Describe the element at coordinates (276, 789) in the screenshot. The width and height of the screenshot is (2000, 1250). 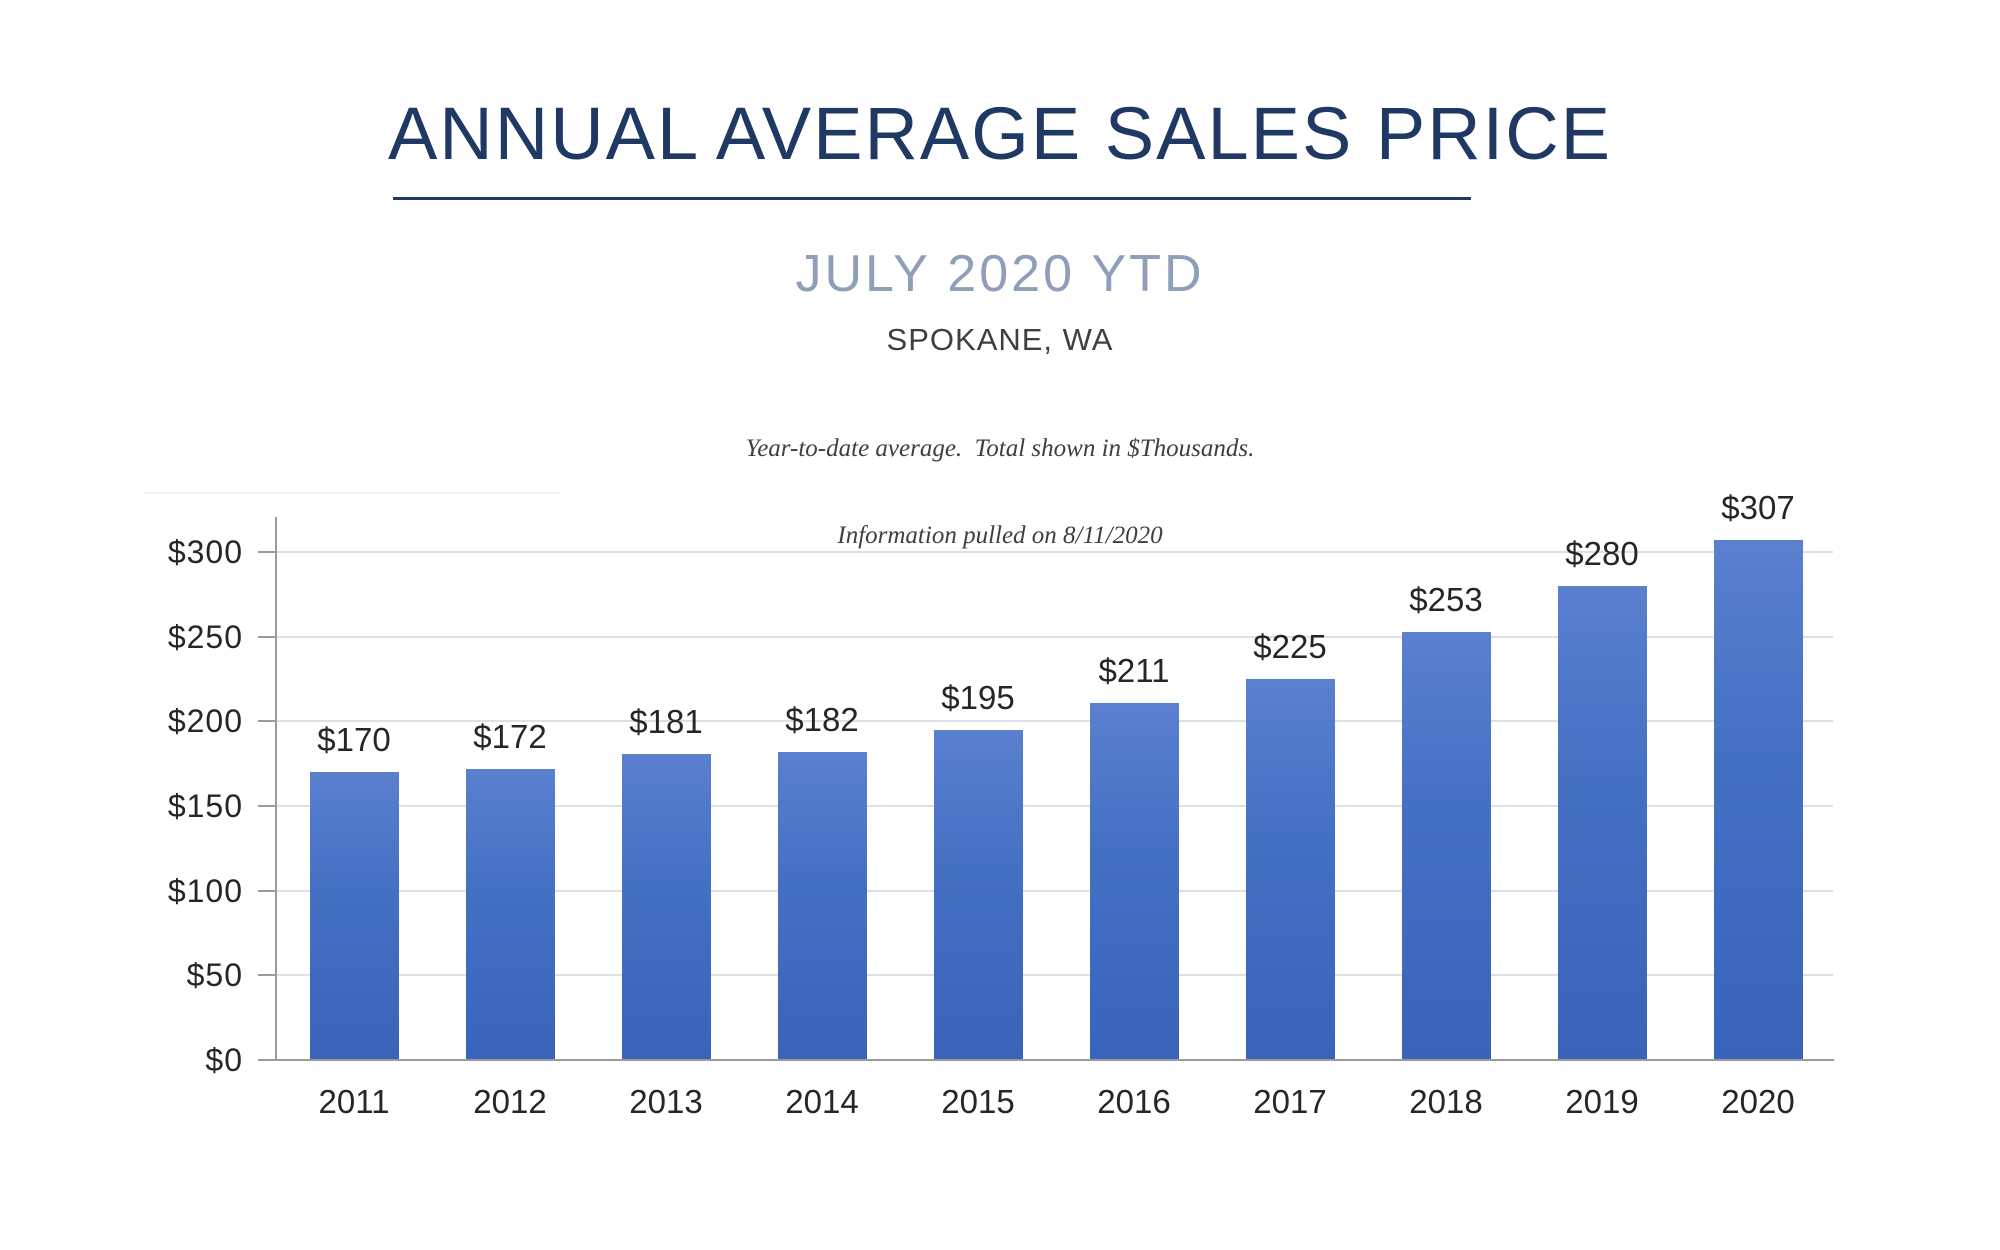
I see `y-axis-line` at that location.